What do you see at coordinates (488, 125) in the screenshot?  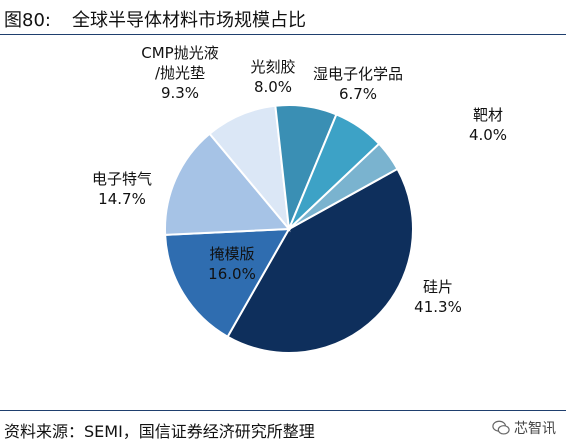 I see `slice-label-6: 靶材 4.0%` at bounding box center [488, 125].